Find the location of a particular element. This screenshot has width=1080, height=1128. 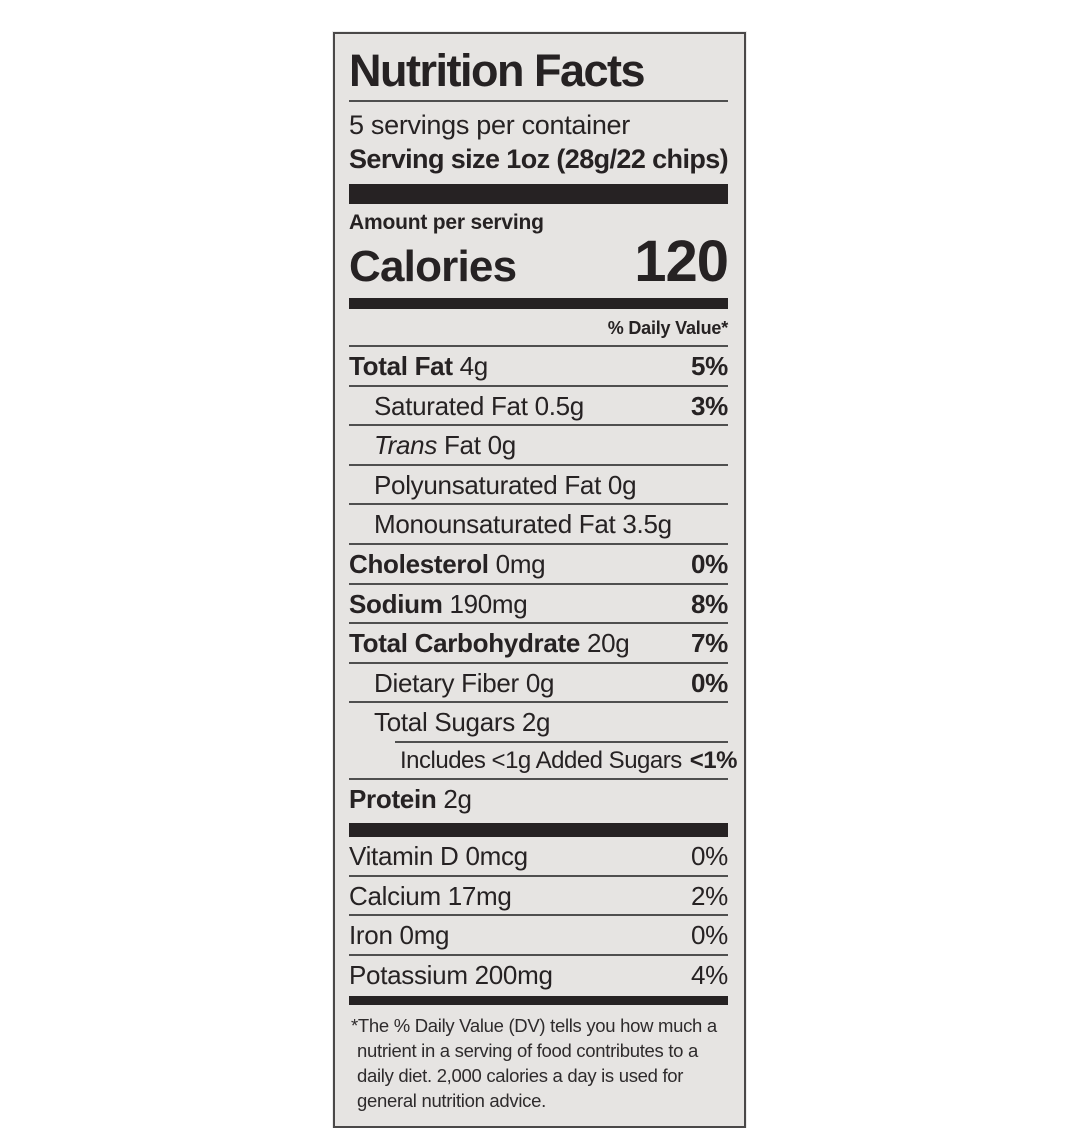

serving-size: Serving size 1oz (28g/22 chips) is located at coordinates (539, 159).